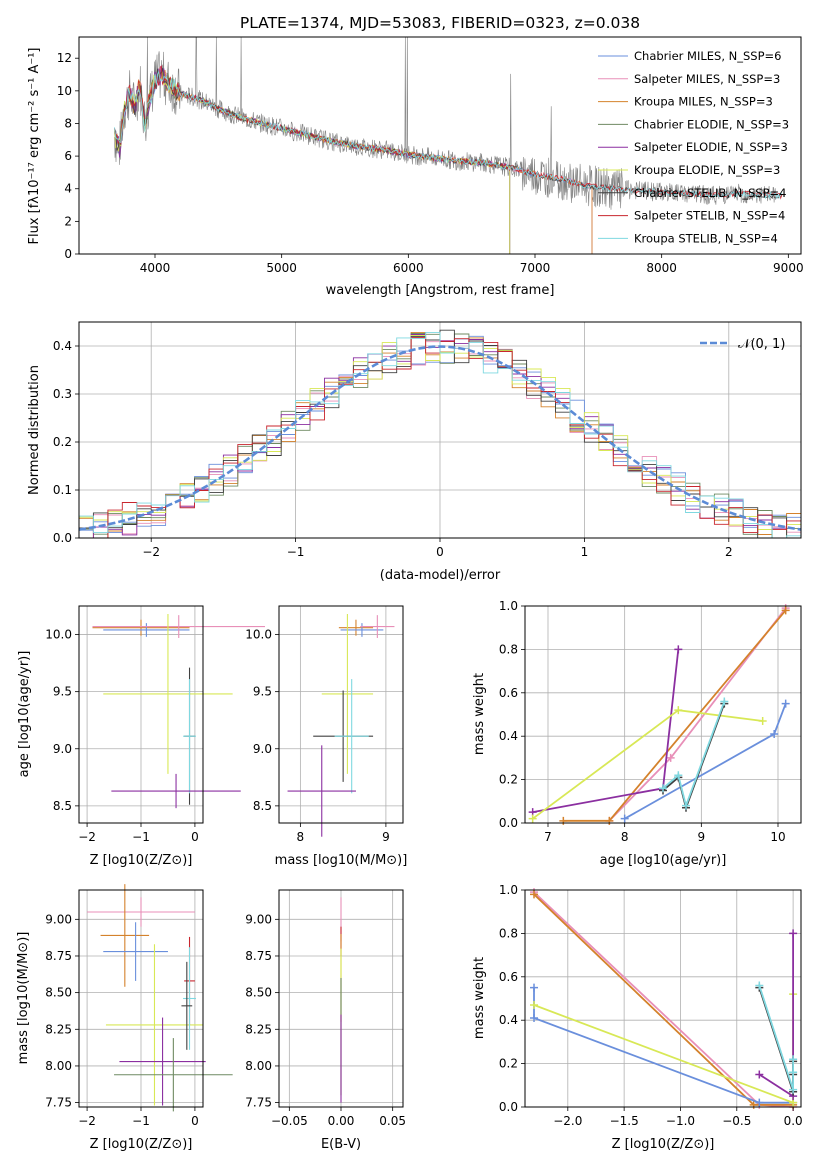 This screenshot has width=819, height=1170. I want to click on weight-vs-age-frame, so click(663, 714).